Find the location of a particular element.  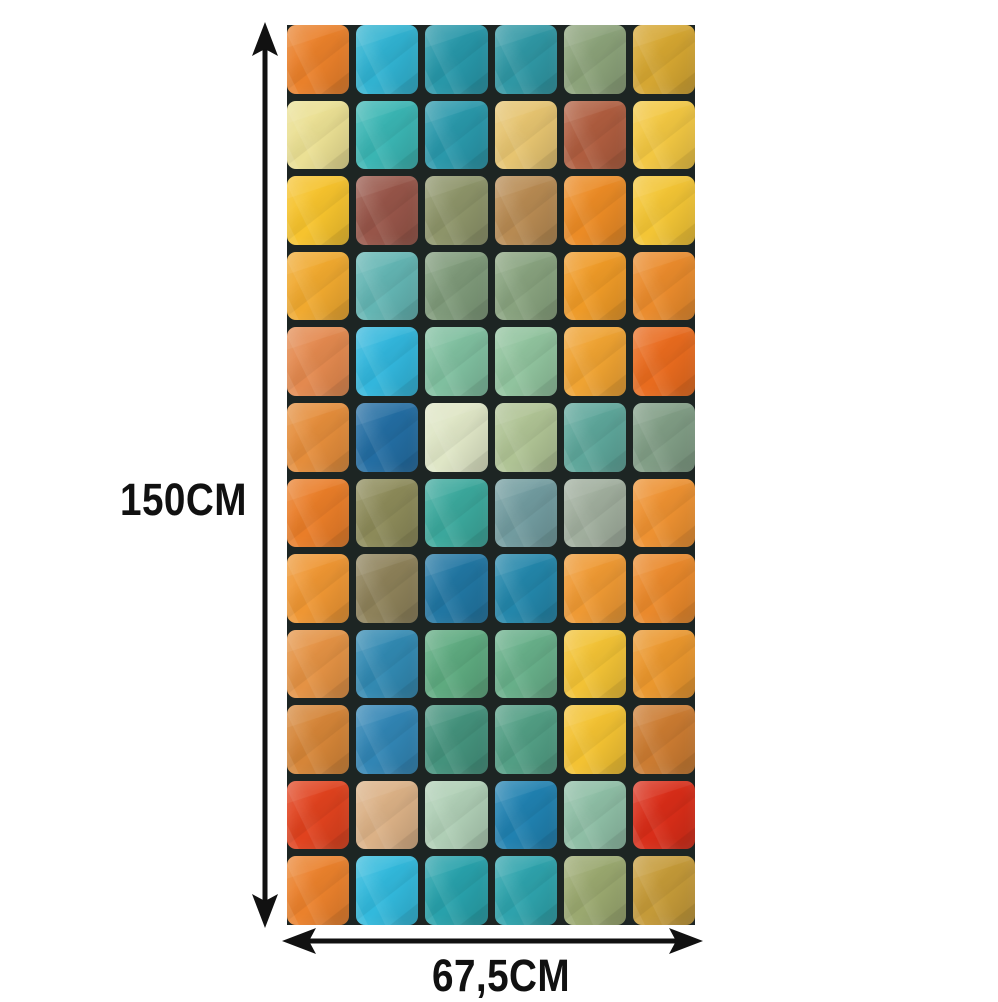

height-dimension-arrow is located at coordinates (265, 475).